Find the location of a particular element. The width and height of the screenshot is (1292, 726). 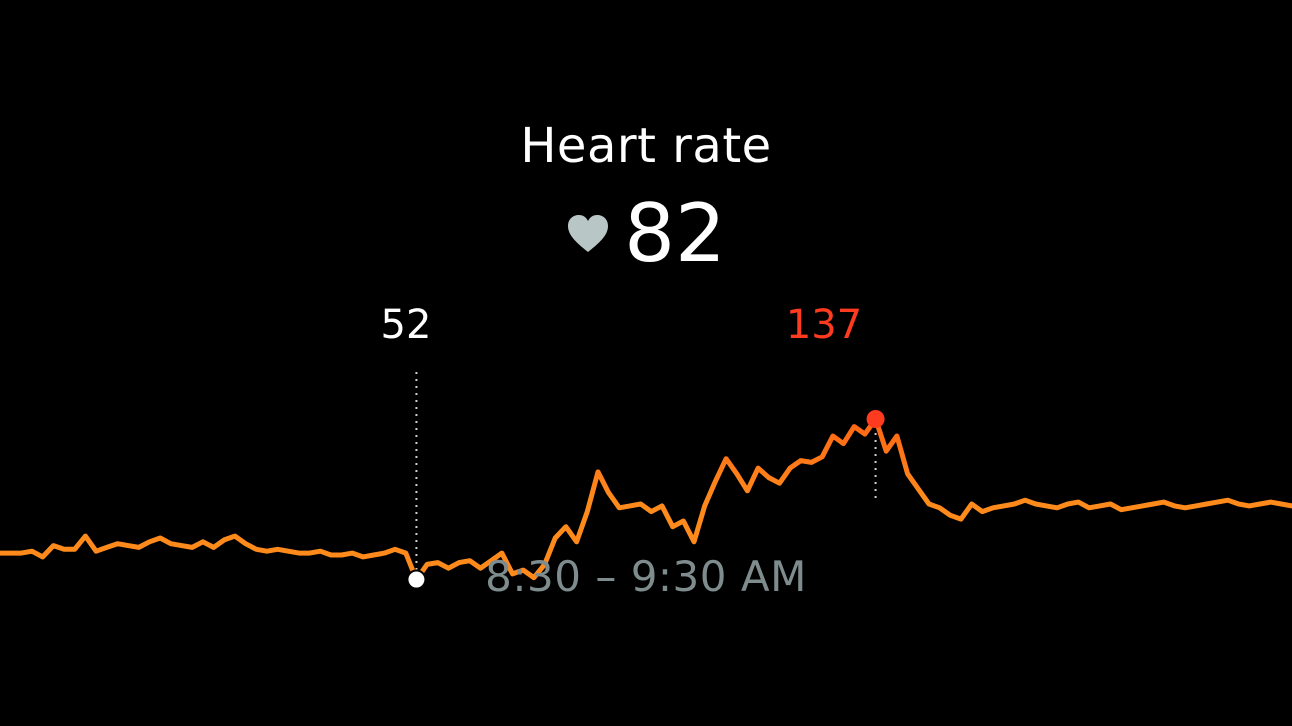

min-value-label: 52 is located at coordinates (406, 325).